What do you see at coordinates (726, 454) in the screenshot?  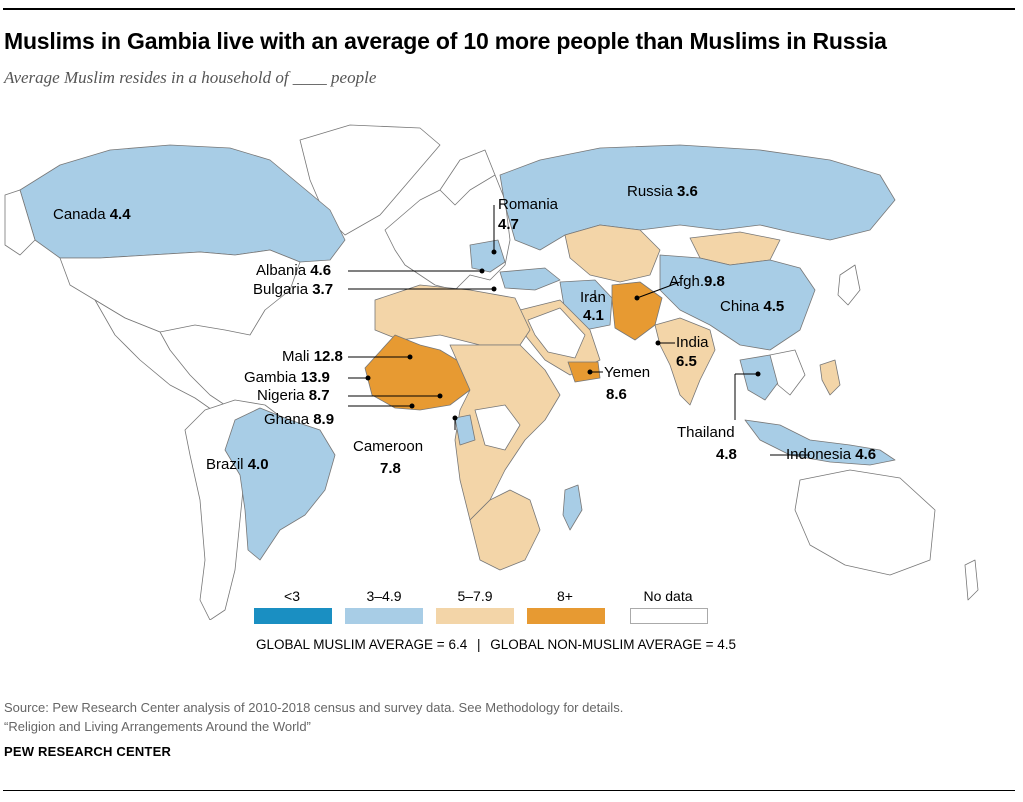 I see `label-thailand-value: 4.8` at bounding box center [726, 454].